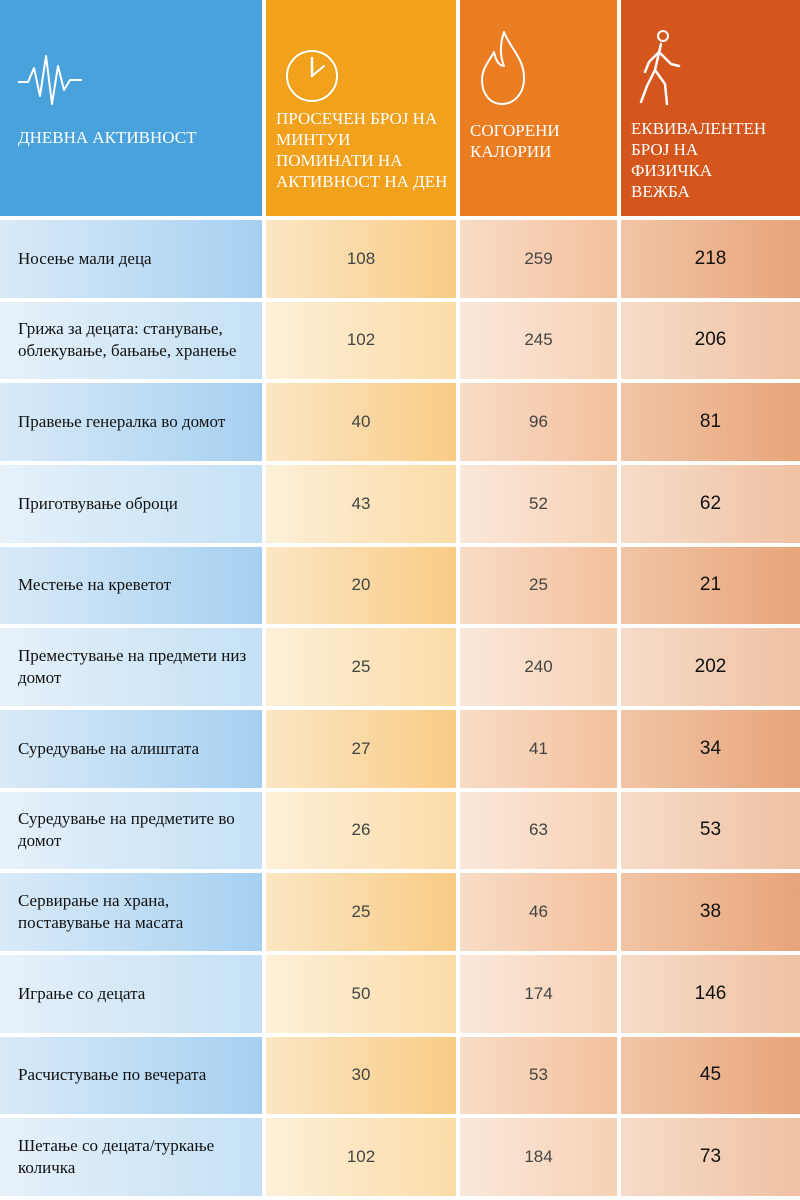 The image size is (800, 1200). I want to click on table-row-6-calories-cell: 240, so click(540, 669).